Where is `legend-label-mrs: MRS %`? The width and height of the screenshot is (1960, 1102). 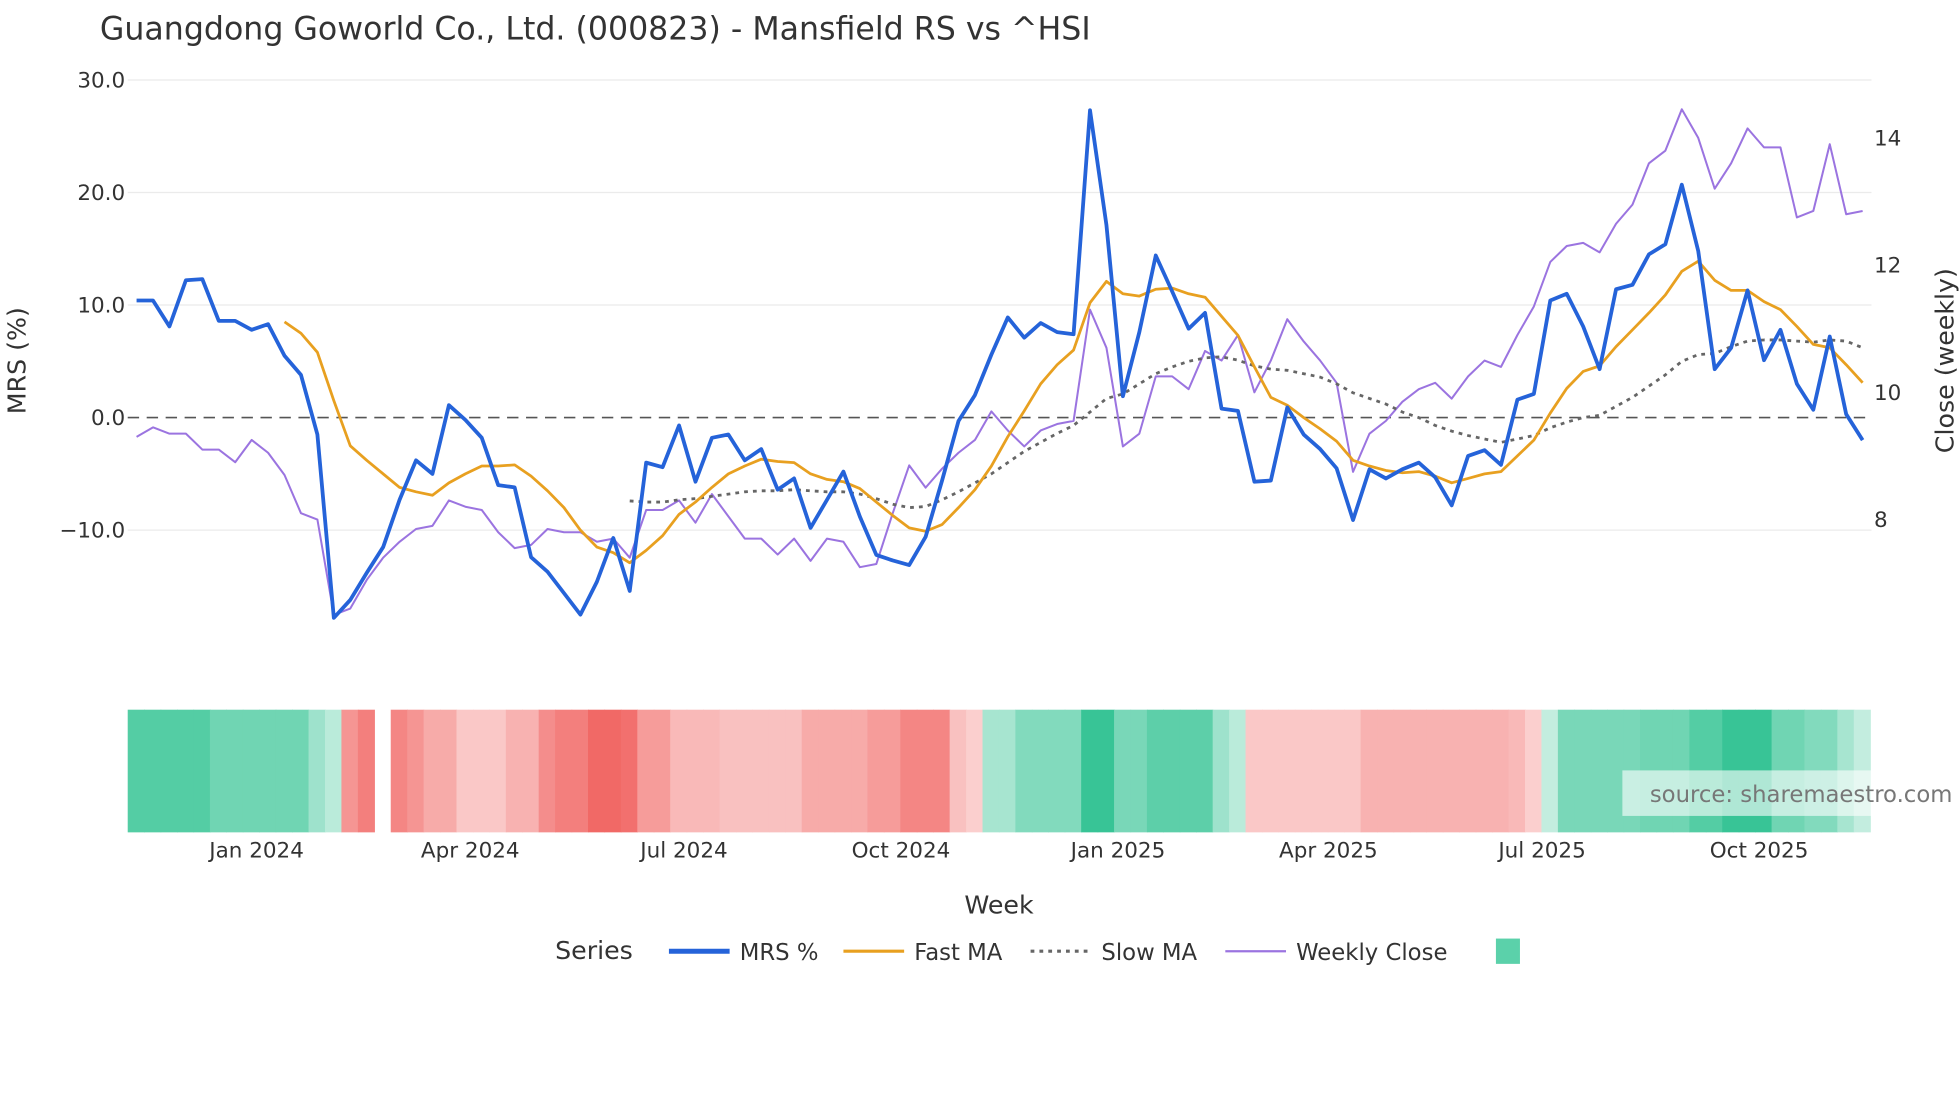
legend-label-mrs: MRS % is located at coordinates (779, 953).